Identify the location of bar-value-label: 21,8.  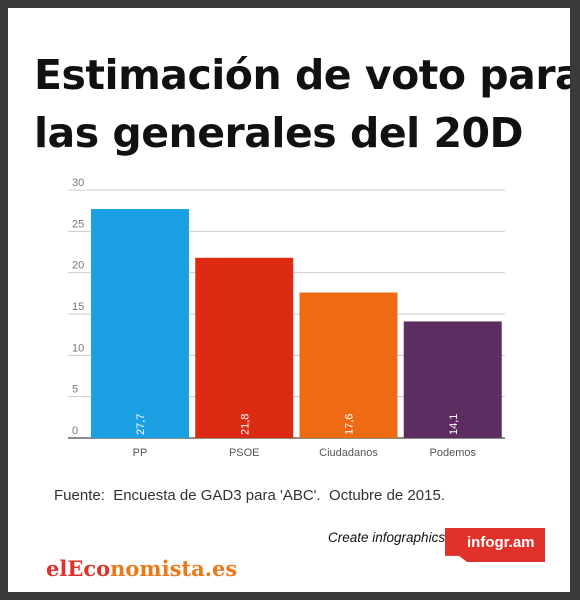
(245, 424).